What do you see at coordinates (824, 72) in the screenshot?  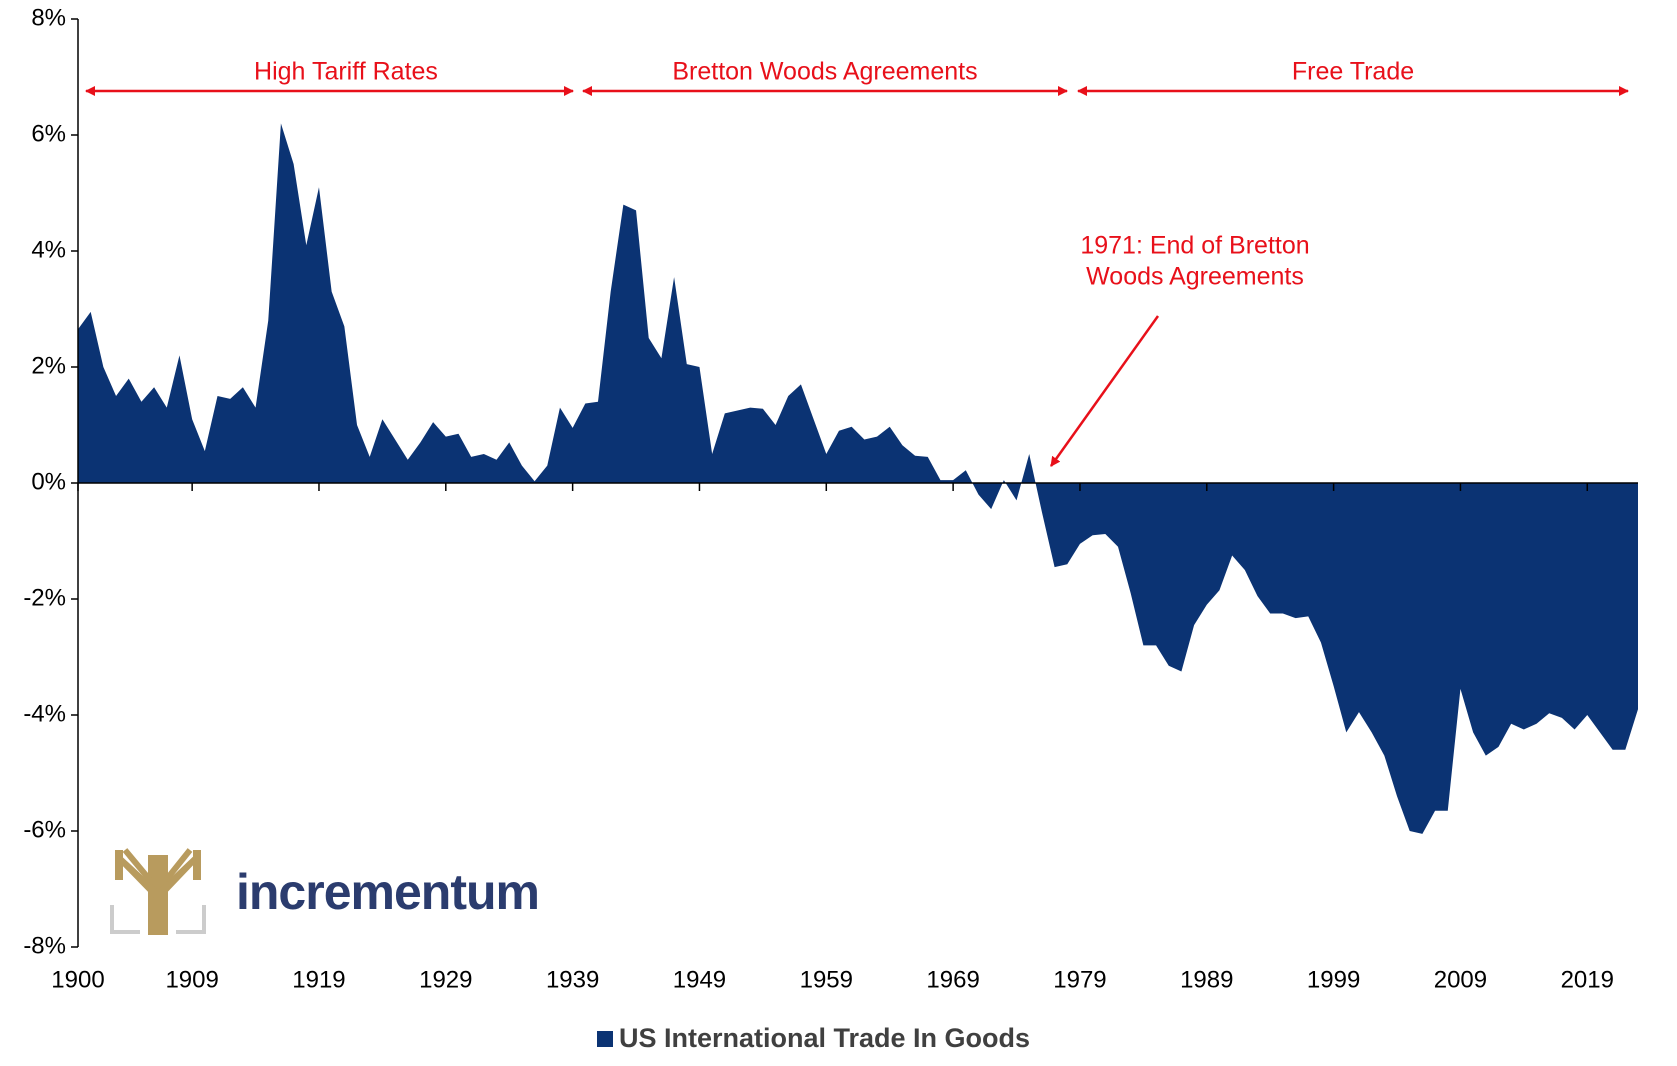 I see `period-label: Bretton Woods Agreements` at bounding box center [824, 72].